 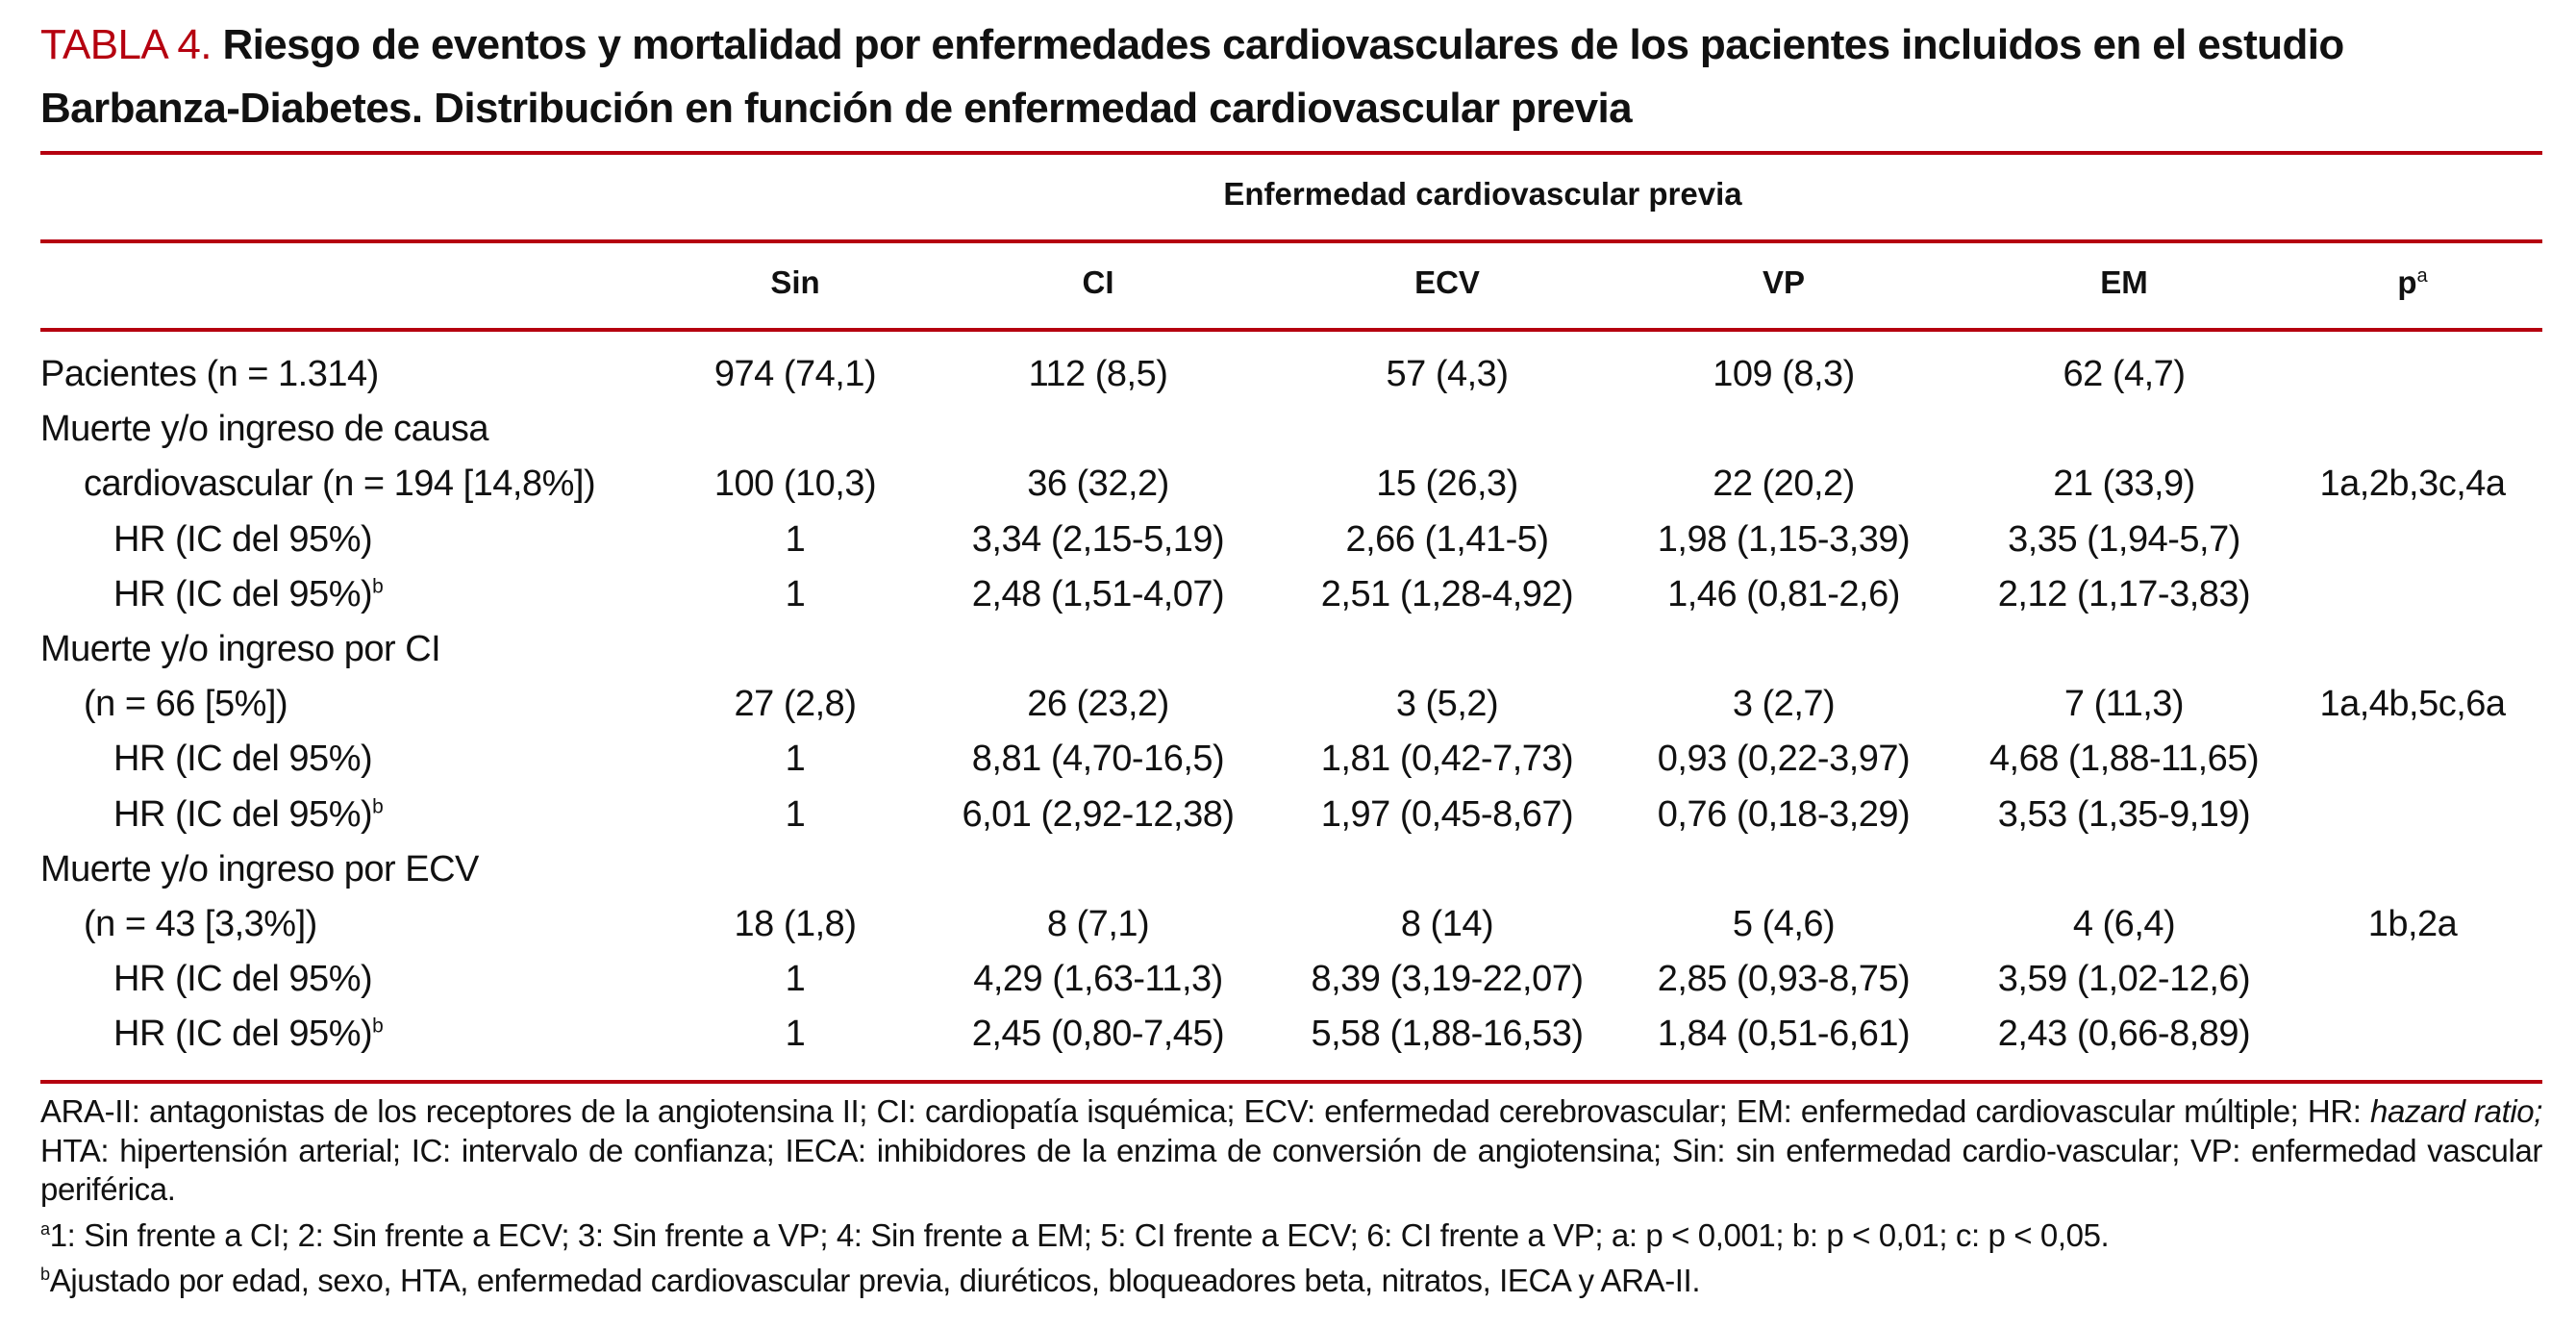 What do you see at coordinates (2124, 593) in the screenshot?
I see `cell-em: 2,12 (1,17-3,83)` at bounding box center [2124, 593].